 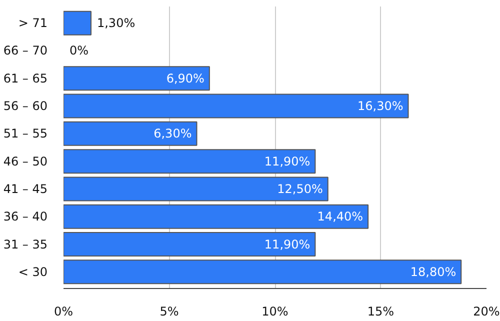 I want to click on x-tick-label: 15%, so click(x=380, y=311).